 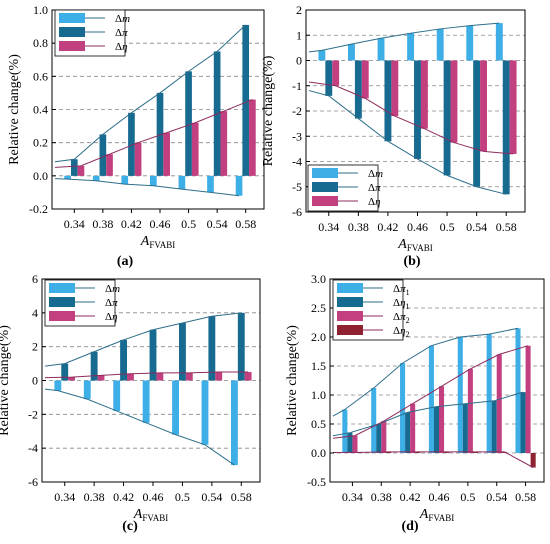 What do you see at coordinates (489, 393) in the screenshot?
I see `bar-d-Δπ1-0.54` at bounding box center [489, 393].